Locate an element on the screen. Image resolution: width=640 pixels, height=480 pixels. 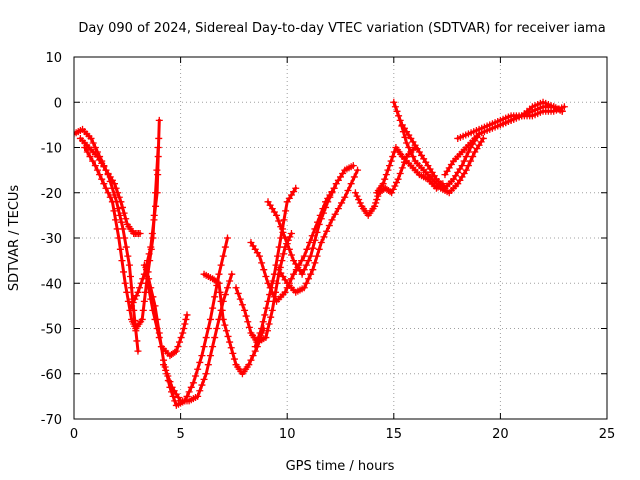
y-axis-label: SDTVAR / TECUs is located at coordinates (14, 238).